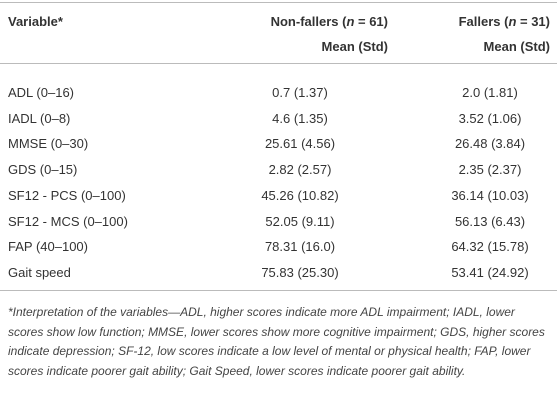 This screenshot has width=557, height=407. What do you see at coordinates (300, 272) in the screenshot?
I see `cell: 75.83 (25.30)` at bounding box center [300, 272].